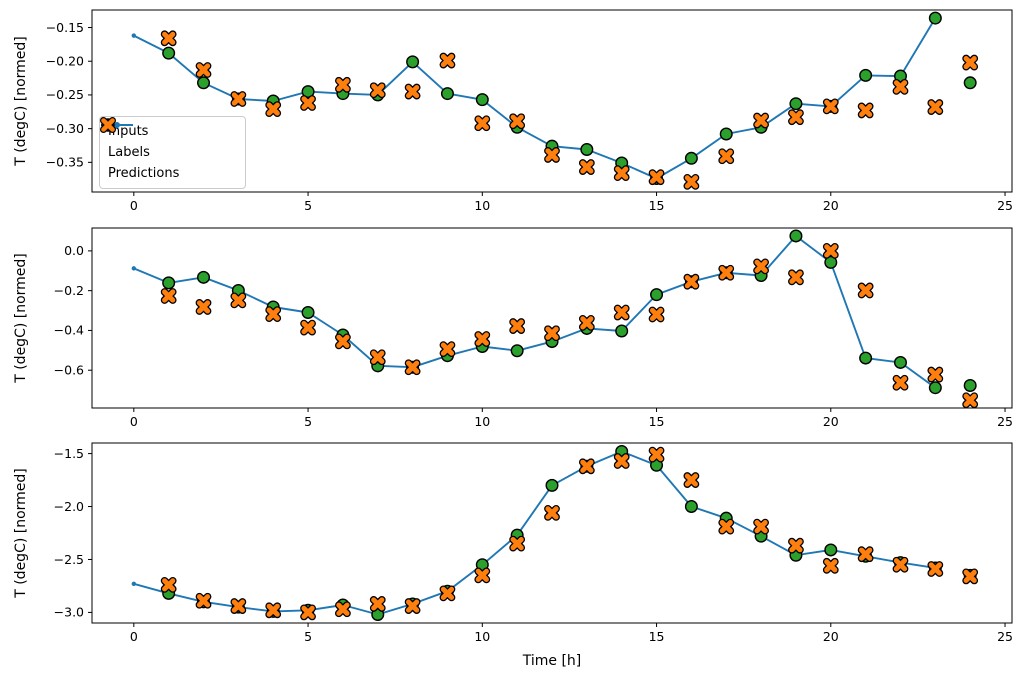 The width and height of the screenshot is (1023, 679). I want to click on y-tick-label: −2.5, so click(69, 559).